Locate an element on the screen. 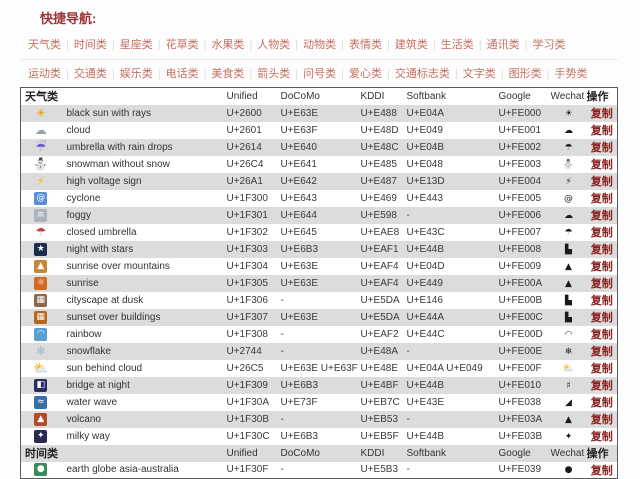 This screenshot has width=640, height=479. quick-nav-title: 快捷导航: is located at coordinates (68, 18).